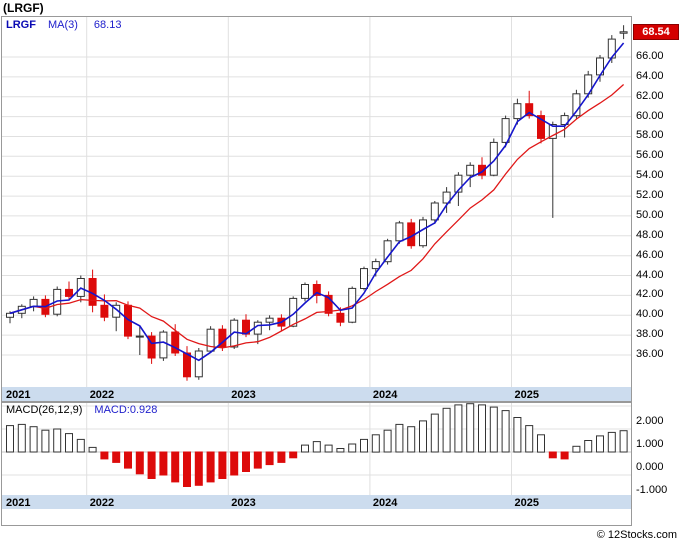  Describe the element at coordinates (650, 354) in the screenshot. I see `price-axis-label: 36.00` at that location.